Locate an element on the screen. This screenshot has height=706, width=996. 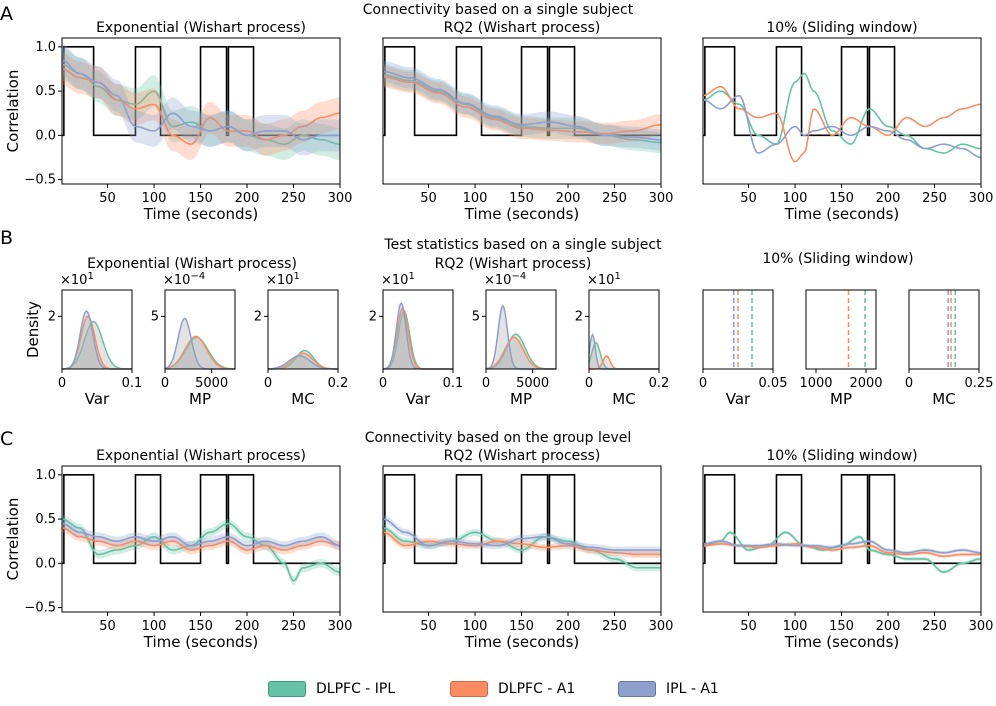
panel-b-1-mc-curve-ipl-a1 is located at coordinates (303, 362).